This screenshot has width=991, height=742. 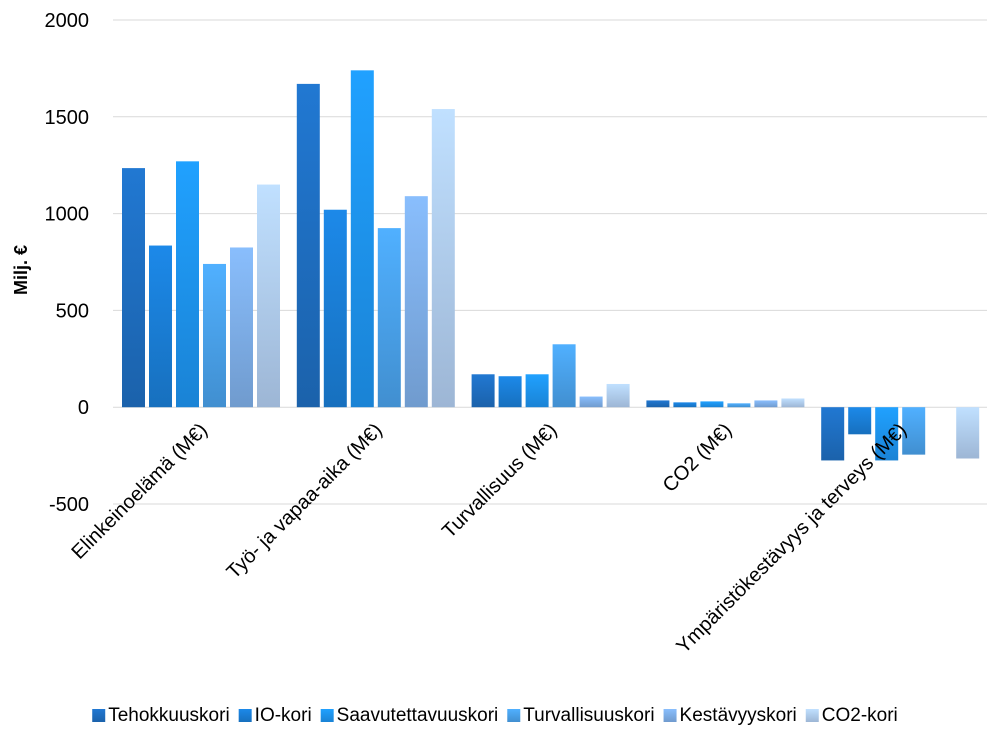 What do you see at coordinates (499, 480) in the screenshot?
I see `category-label: Turvallisuus (M€)` at bounding box center [499, 480].